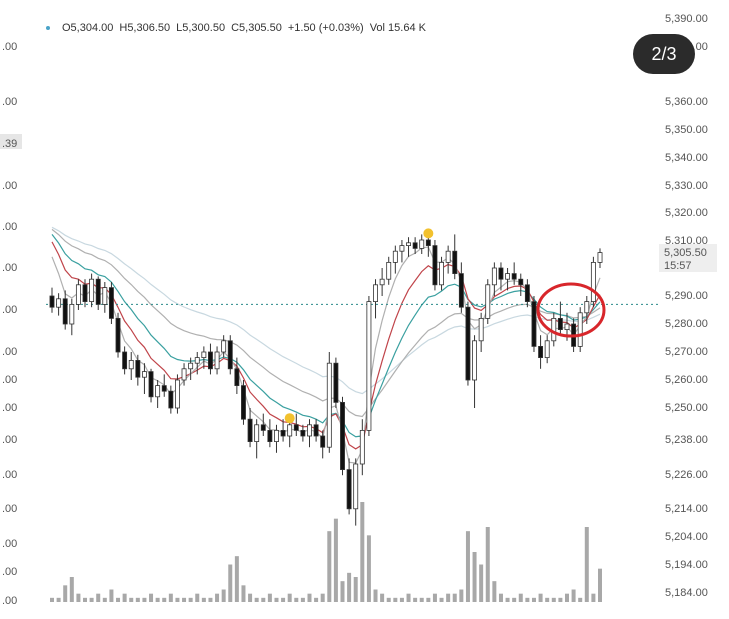  I want to click on ohlc-open: O5,304.00, so click(88, 28).